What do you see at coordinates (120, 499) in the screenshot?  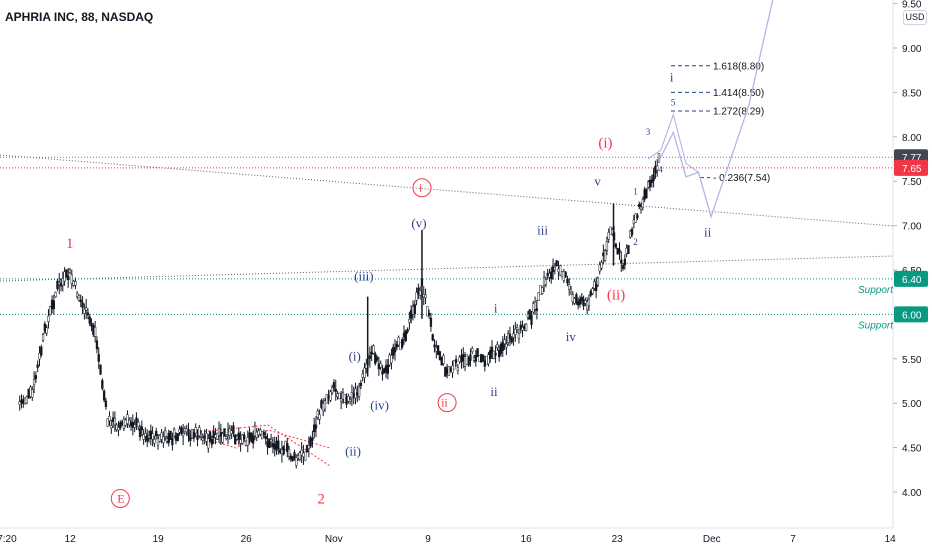 I see `wave-label: E` at bounding box center [120, 499].